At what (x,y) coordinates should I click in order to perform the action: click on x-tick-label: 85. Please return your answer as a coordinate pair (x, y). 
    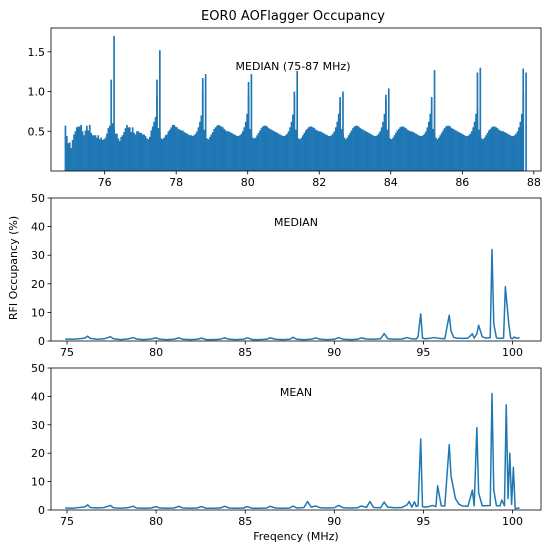
    Looking at the image, I should click on (245, 352).